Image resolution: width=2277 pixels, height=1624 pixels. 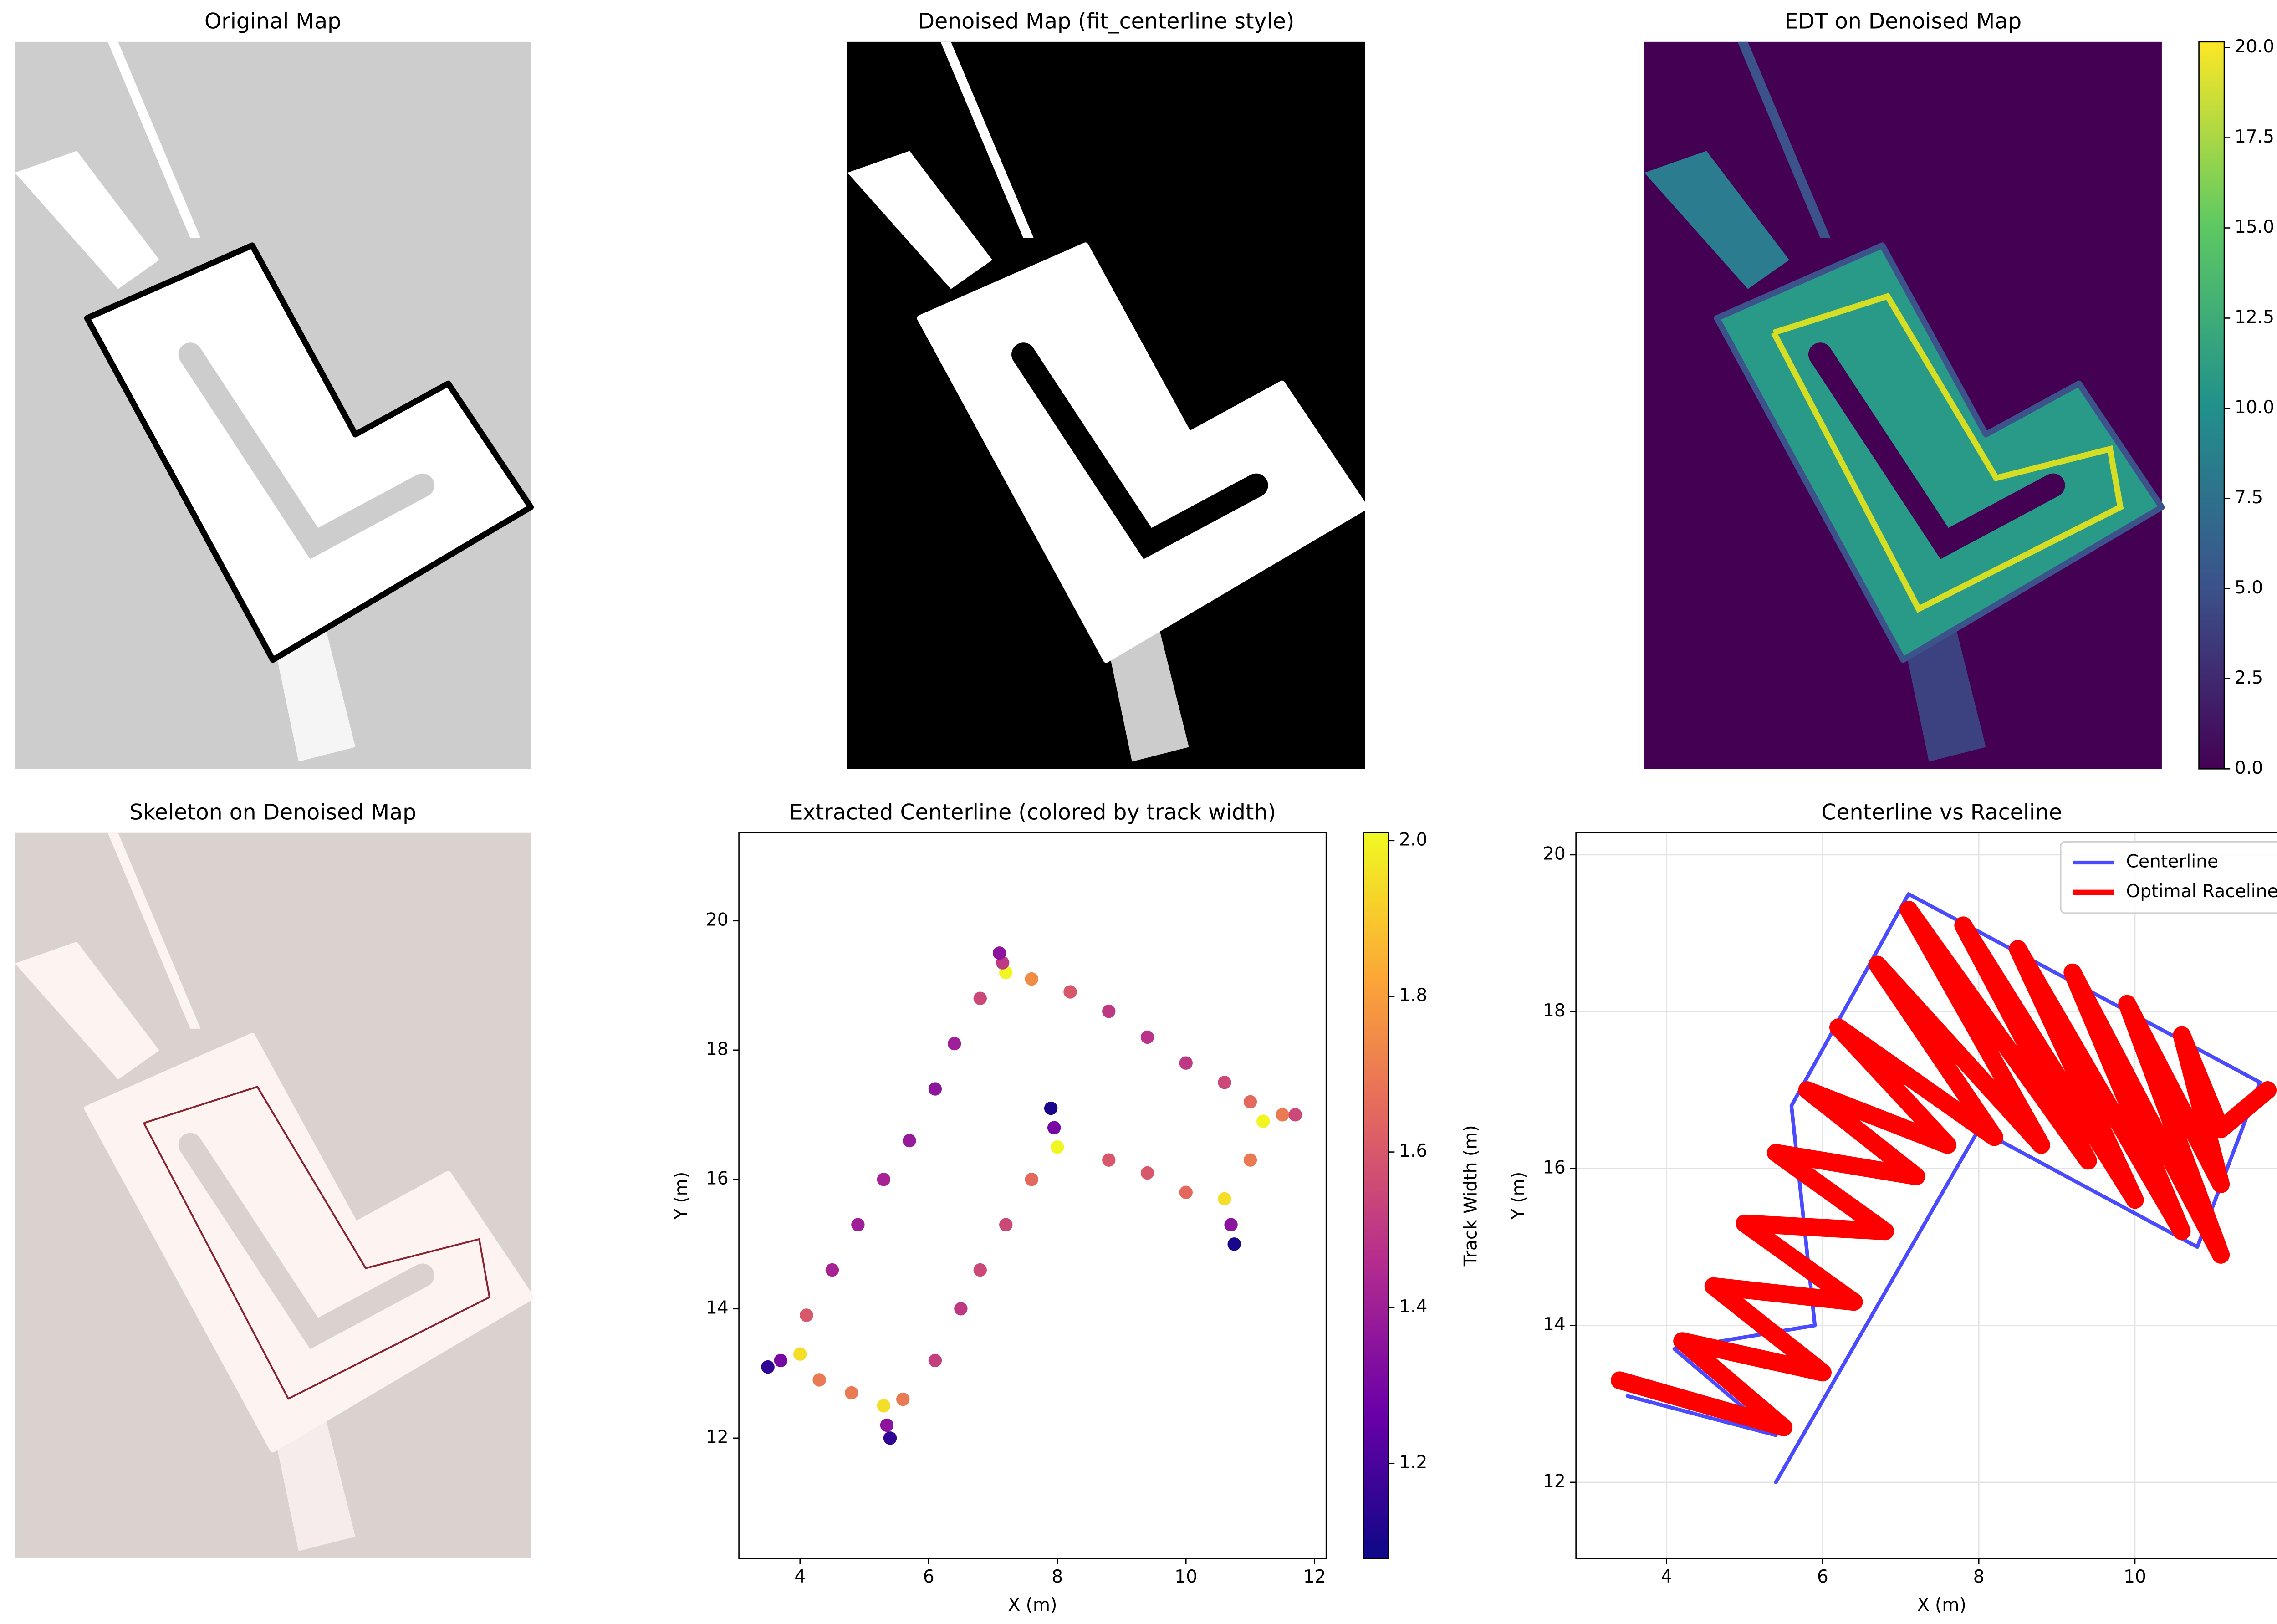 I want to click on skeleton, so click(x=317, y=1242).